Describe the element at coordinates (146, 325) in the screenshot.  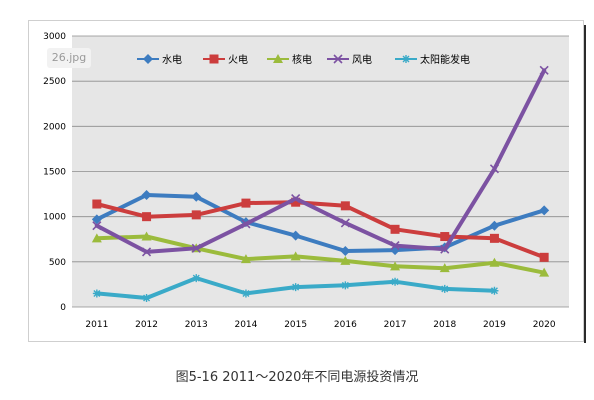
I see `x-tick-label: 2012` at that location.